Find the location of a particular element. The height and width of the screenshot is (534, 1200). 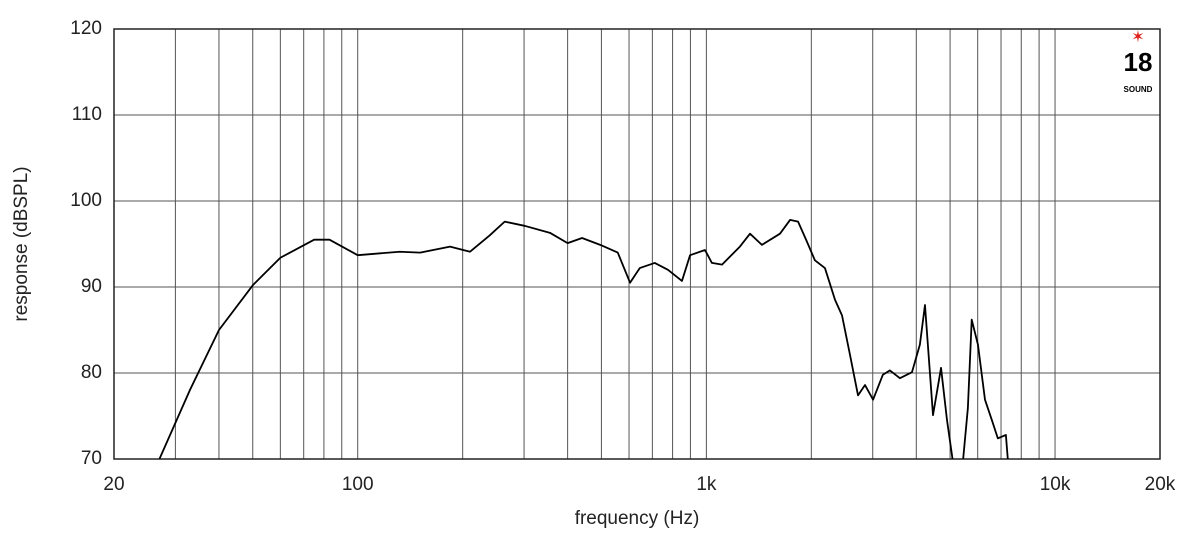

y-tick-label: 80 is located at coordinates (91, 372).